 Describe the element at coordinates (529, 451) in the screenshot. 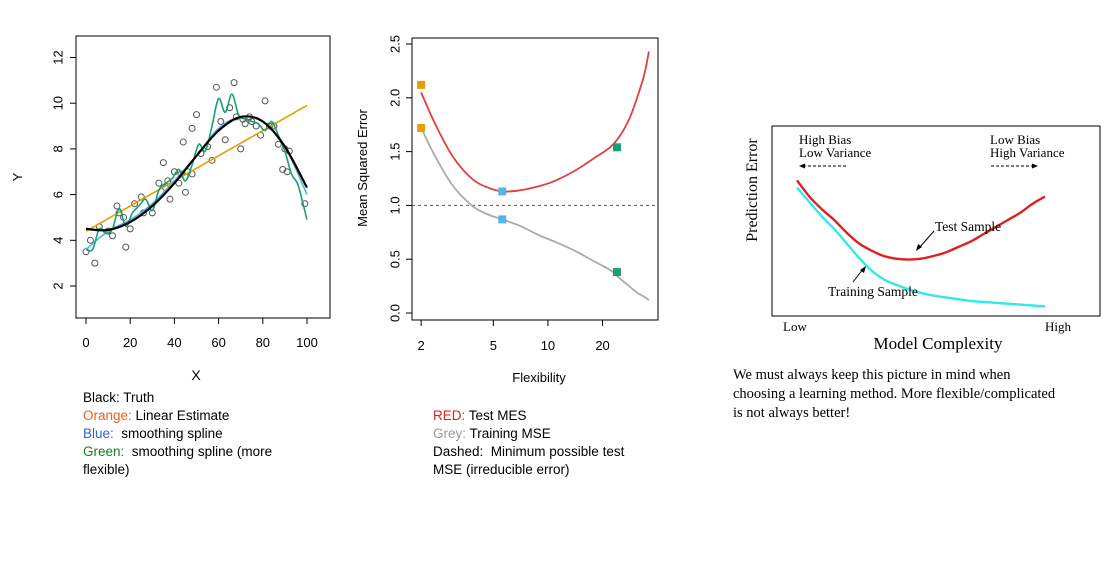

I see `legend-dashed: Dashed: Minimum possible test` at that location.